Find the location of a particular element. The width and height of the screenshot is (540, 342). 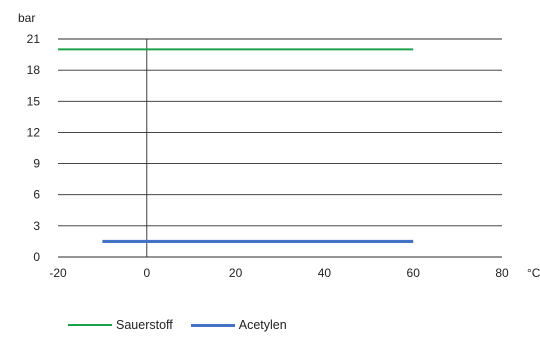

legend-swatch-sauerstoff is located at coordinates (90, 325).